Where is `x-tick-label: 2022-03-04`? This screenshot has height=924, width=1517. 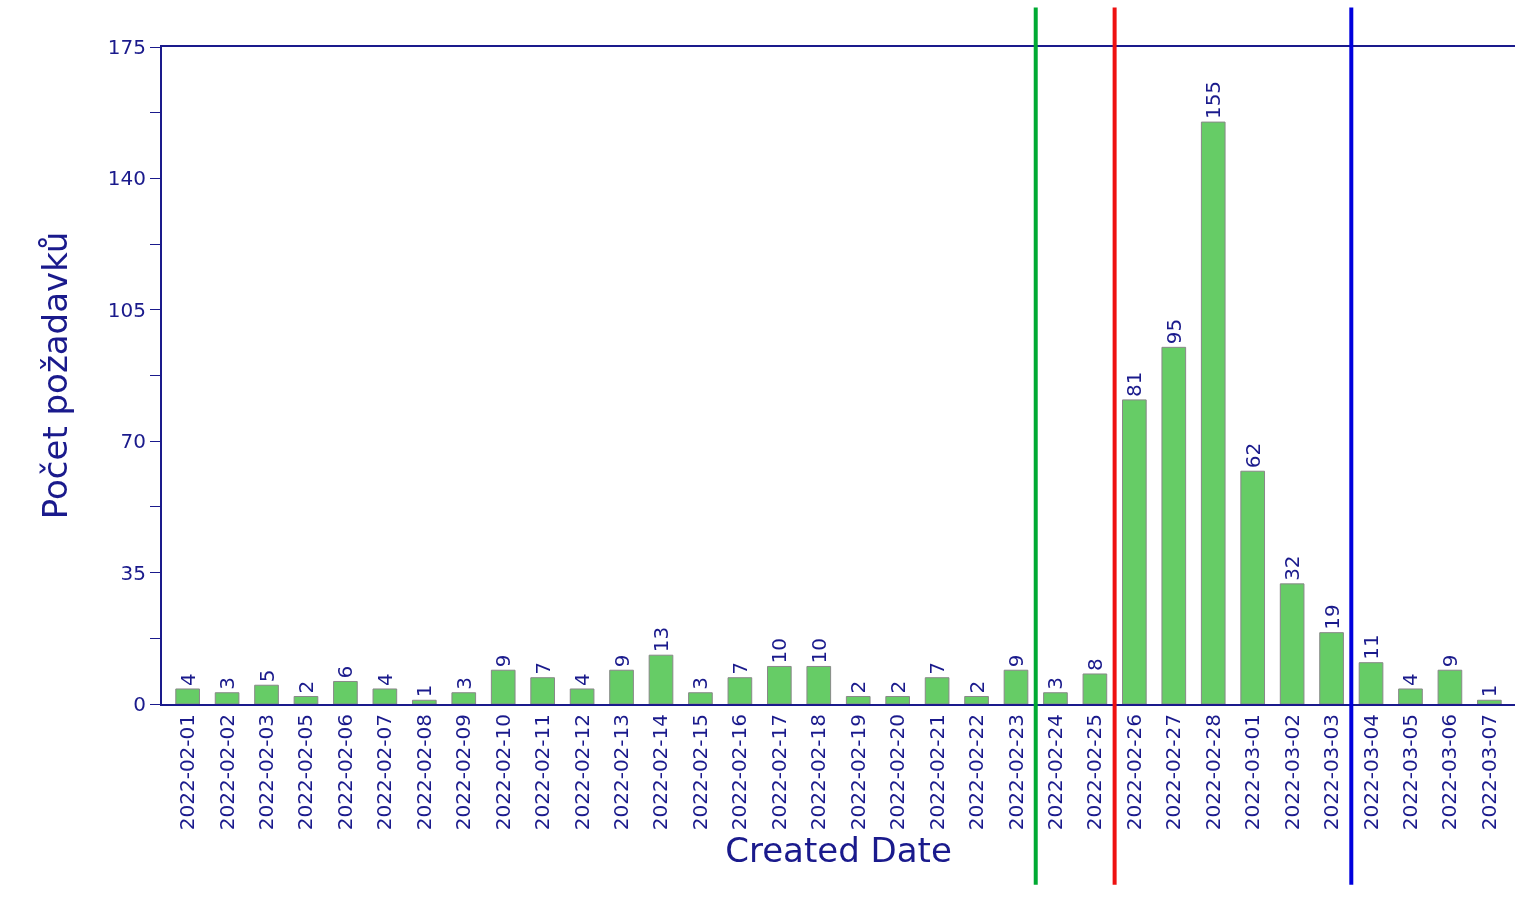
x-tick-label: 2022-03-04 is located at coordinates (1370, 772).